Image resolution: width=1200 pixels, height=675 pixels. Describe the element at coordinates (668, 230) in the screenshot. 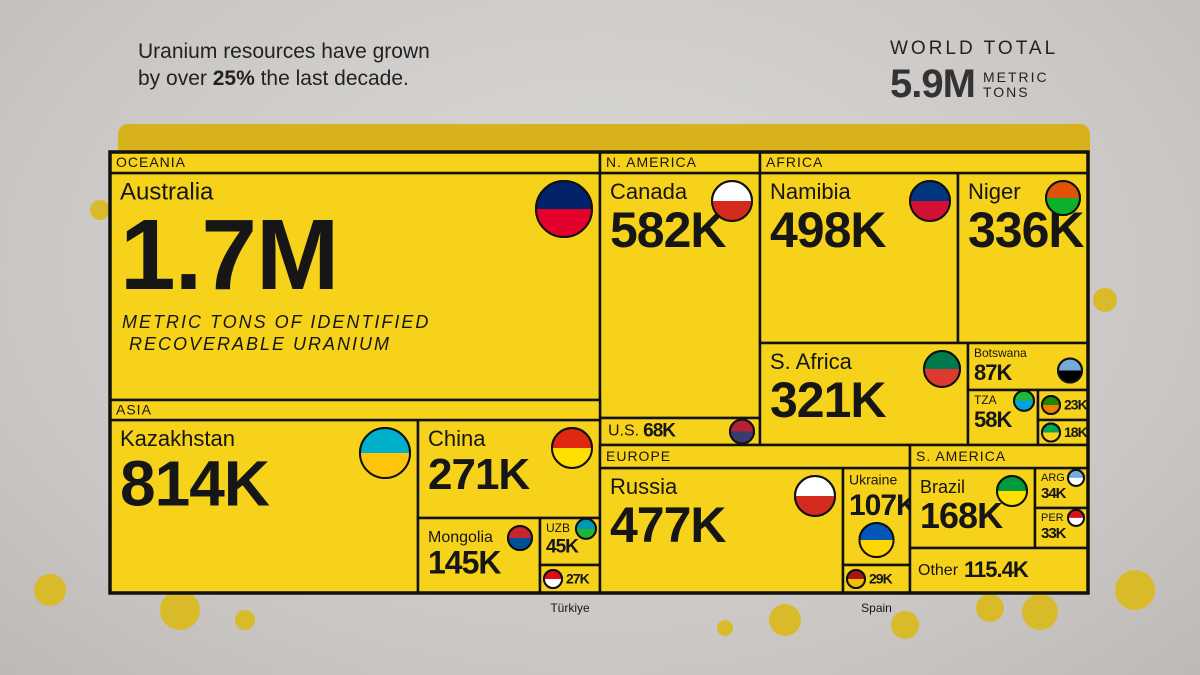

I see `value-label: 582K` at that location.